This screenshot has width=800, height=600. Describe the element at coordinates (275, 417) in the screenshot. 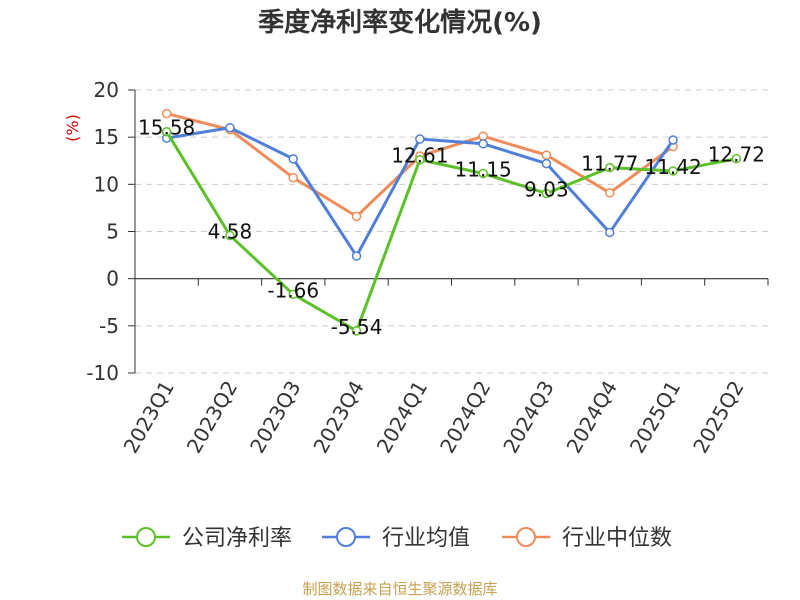

I see `x-tick-label: 2023Q3` at that location.